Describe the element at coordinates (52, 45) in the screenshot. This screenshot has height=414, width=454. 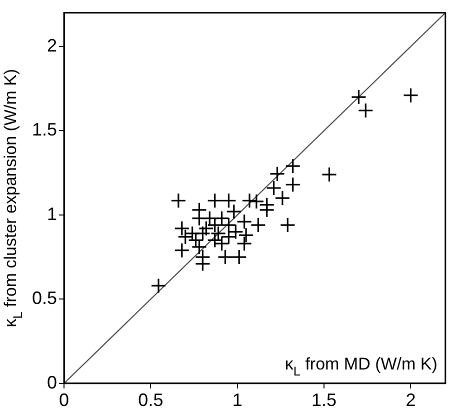
I see `y-tick-label: 2` at that location.